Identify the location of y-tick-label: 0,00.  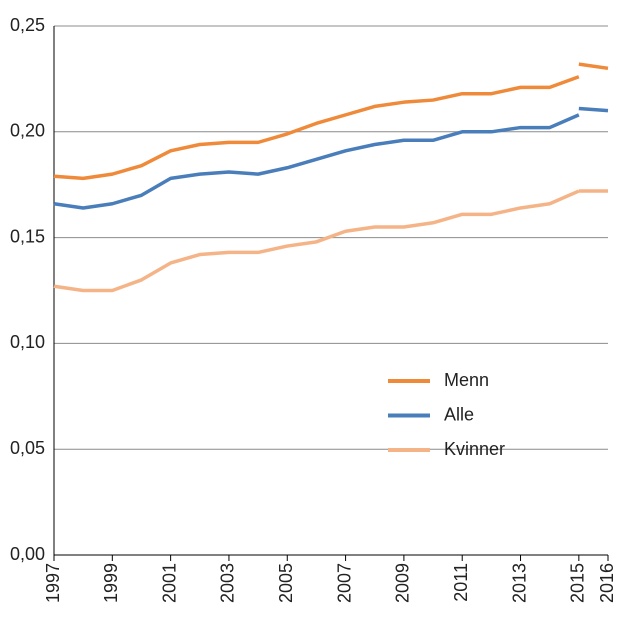
(27, 554).